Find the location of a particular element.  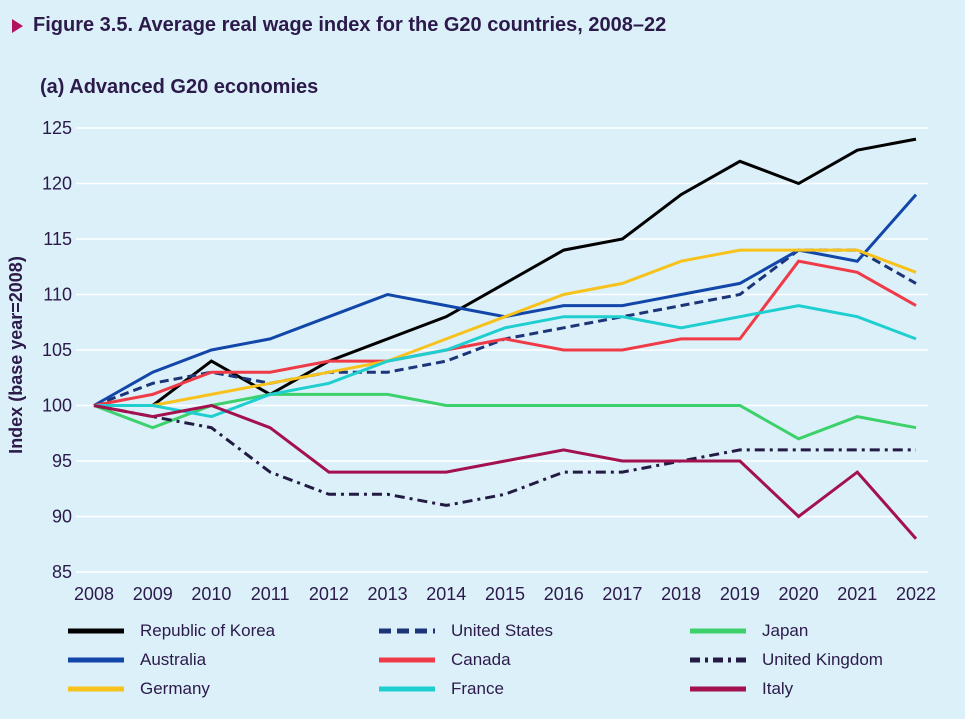

legend-item: Australia is located at coordinates (221, 659).